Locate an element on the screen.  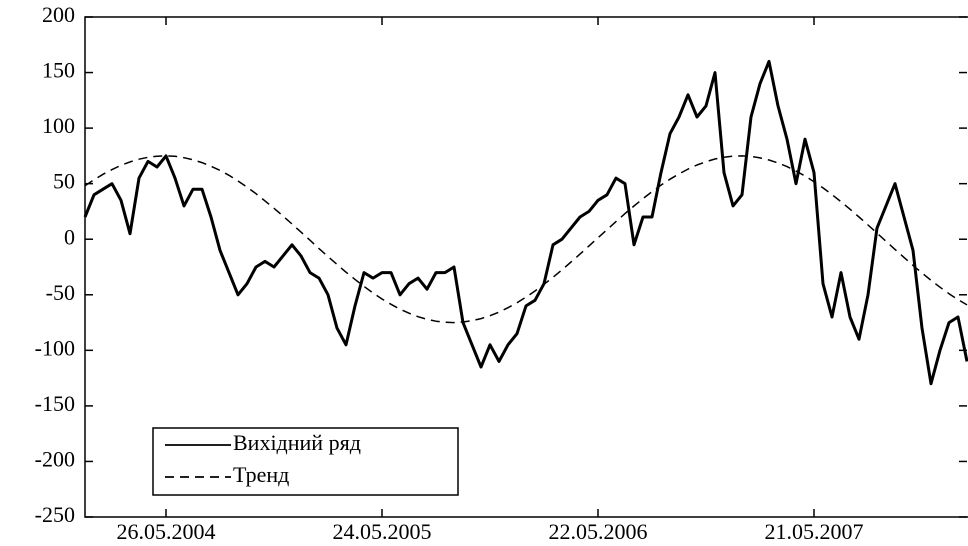
y-tick-label: -250 is located at coordinates (55, 514).